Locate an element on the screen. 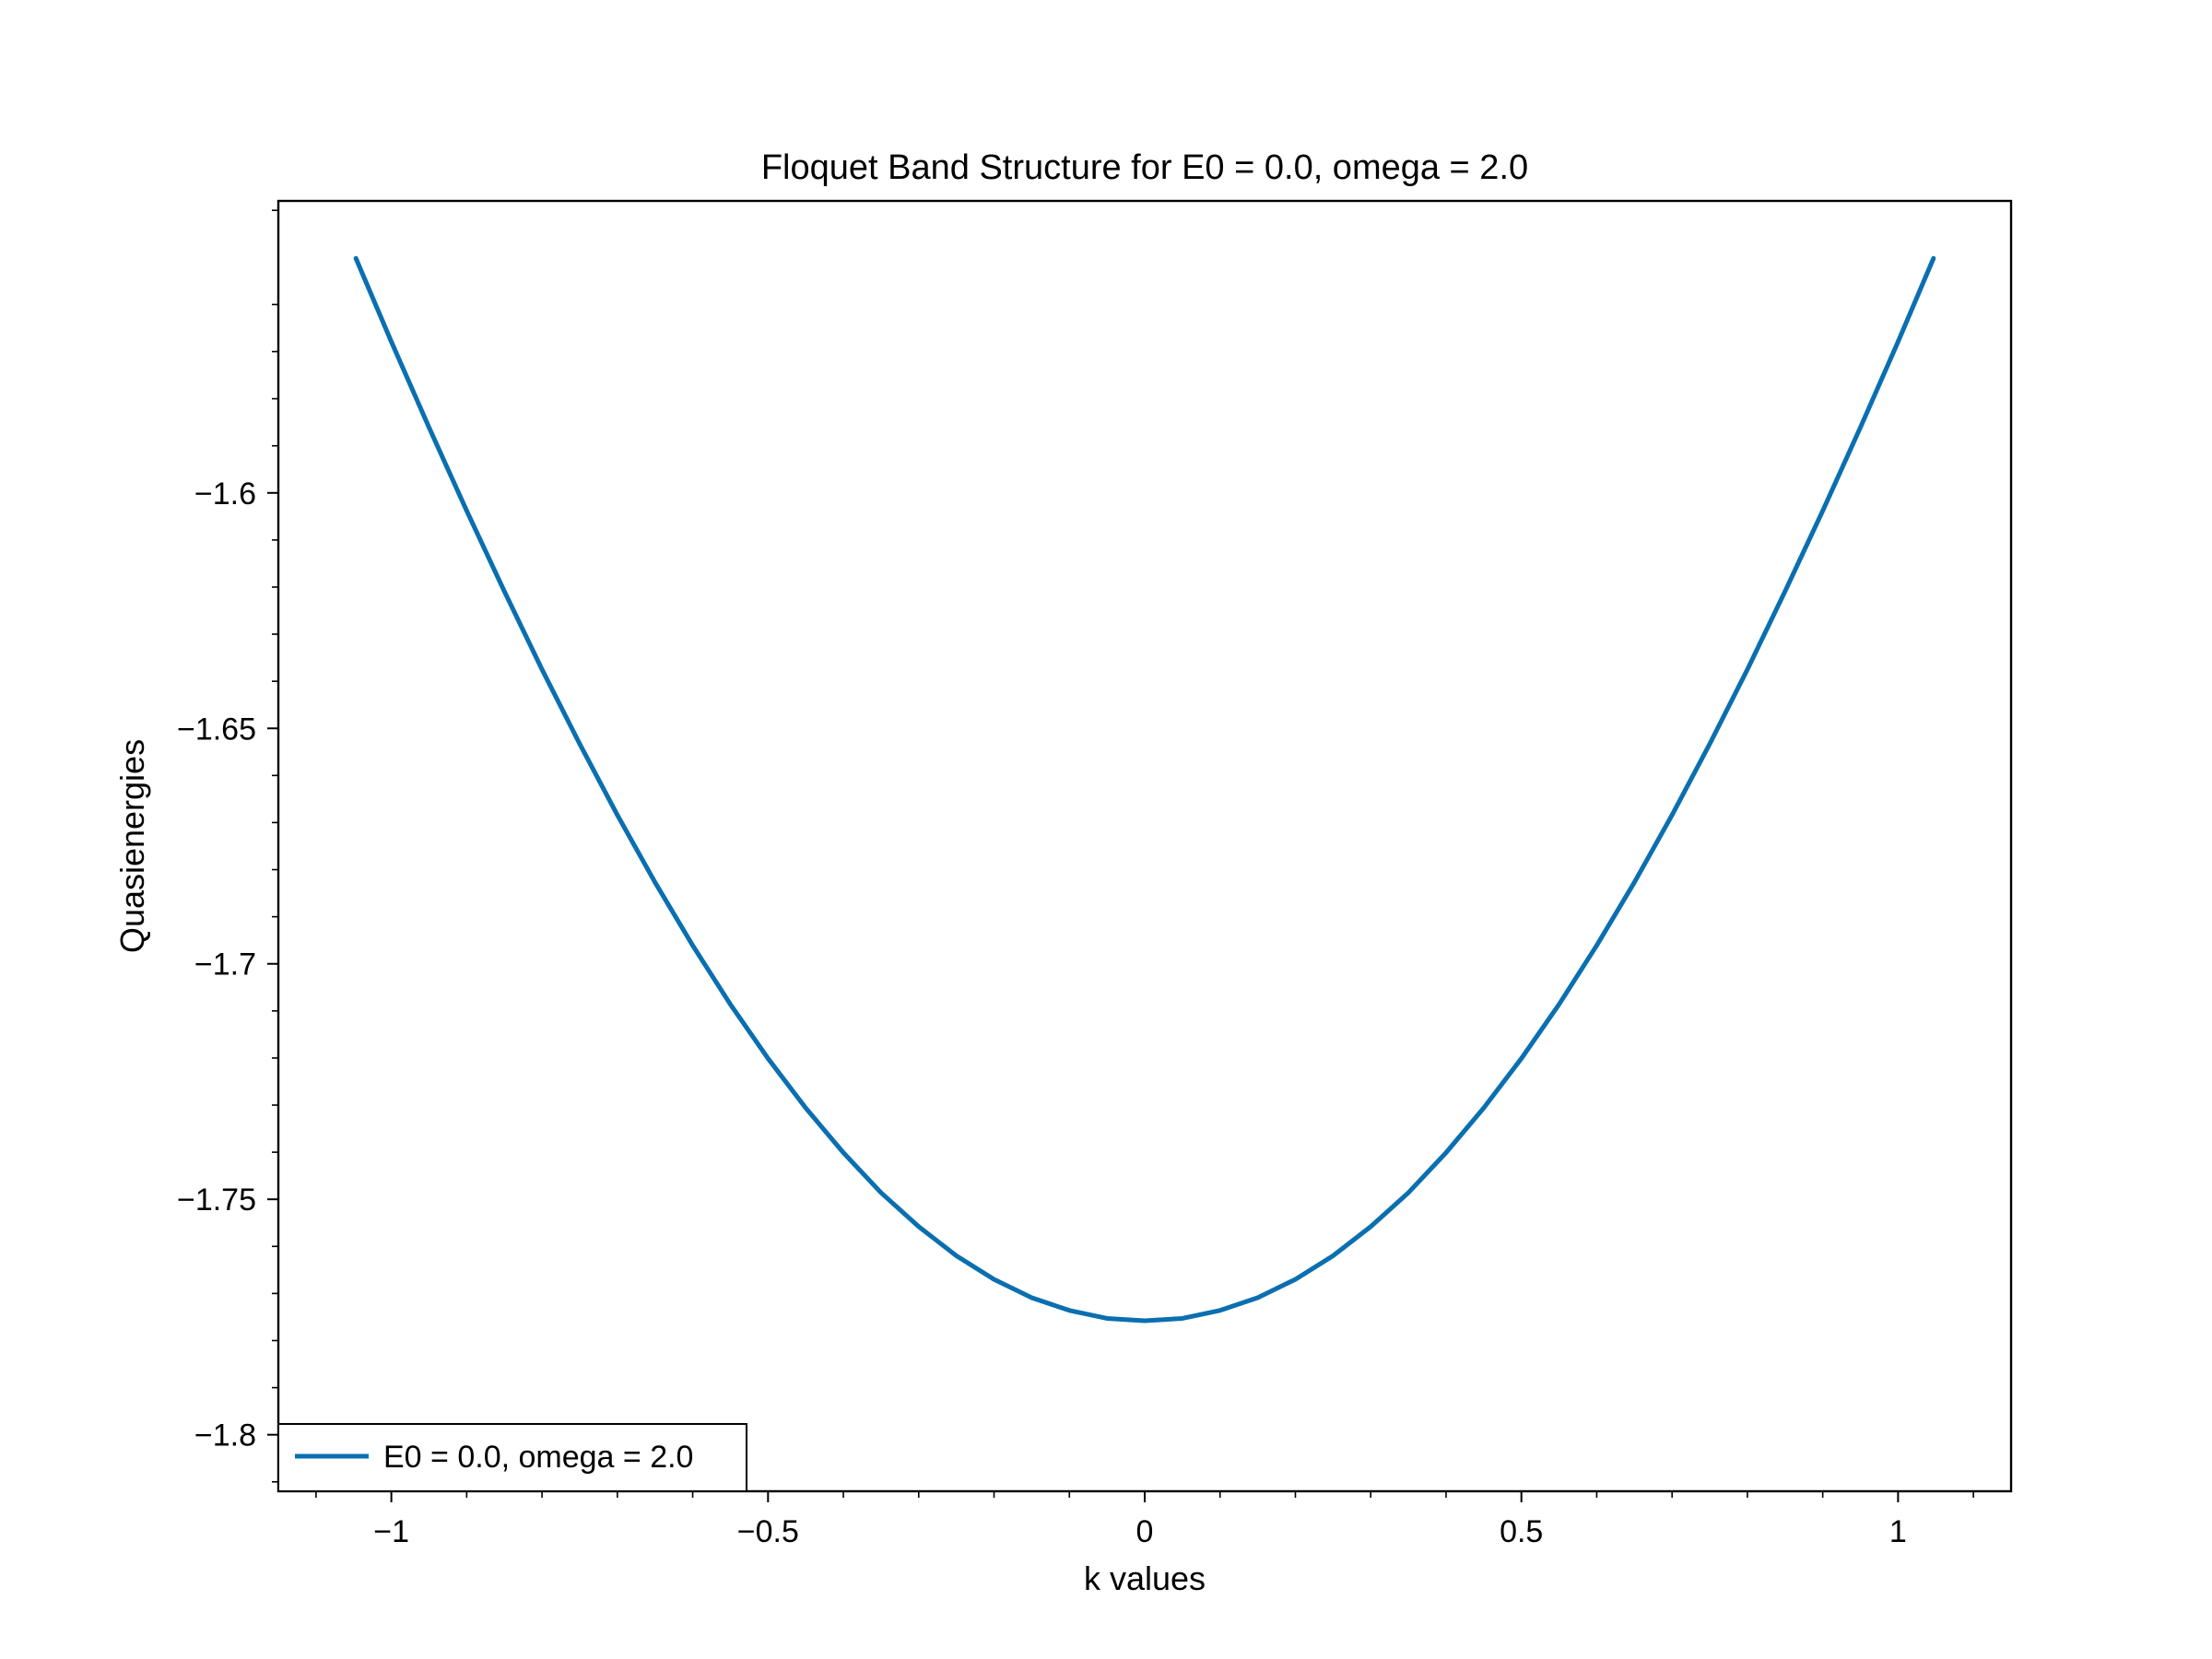 The width and height of the screenshot is (2212, 1659). x-tick-label: 0.5 is located at coordinates (1521, 1531).